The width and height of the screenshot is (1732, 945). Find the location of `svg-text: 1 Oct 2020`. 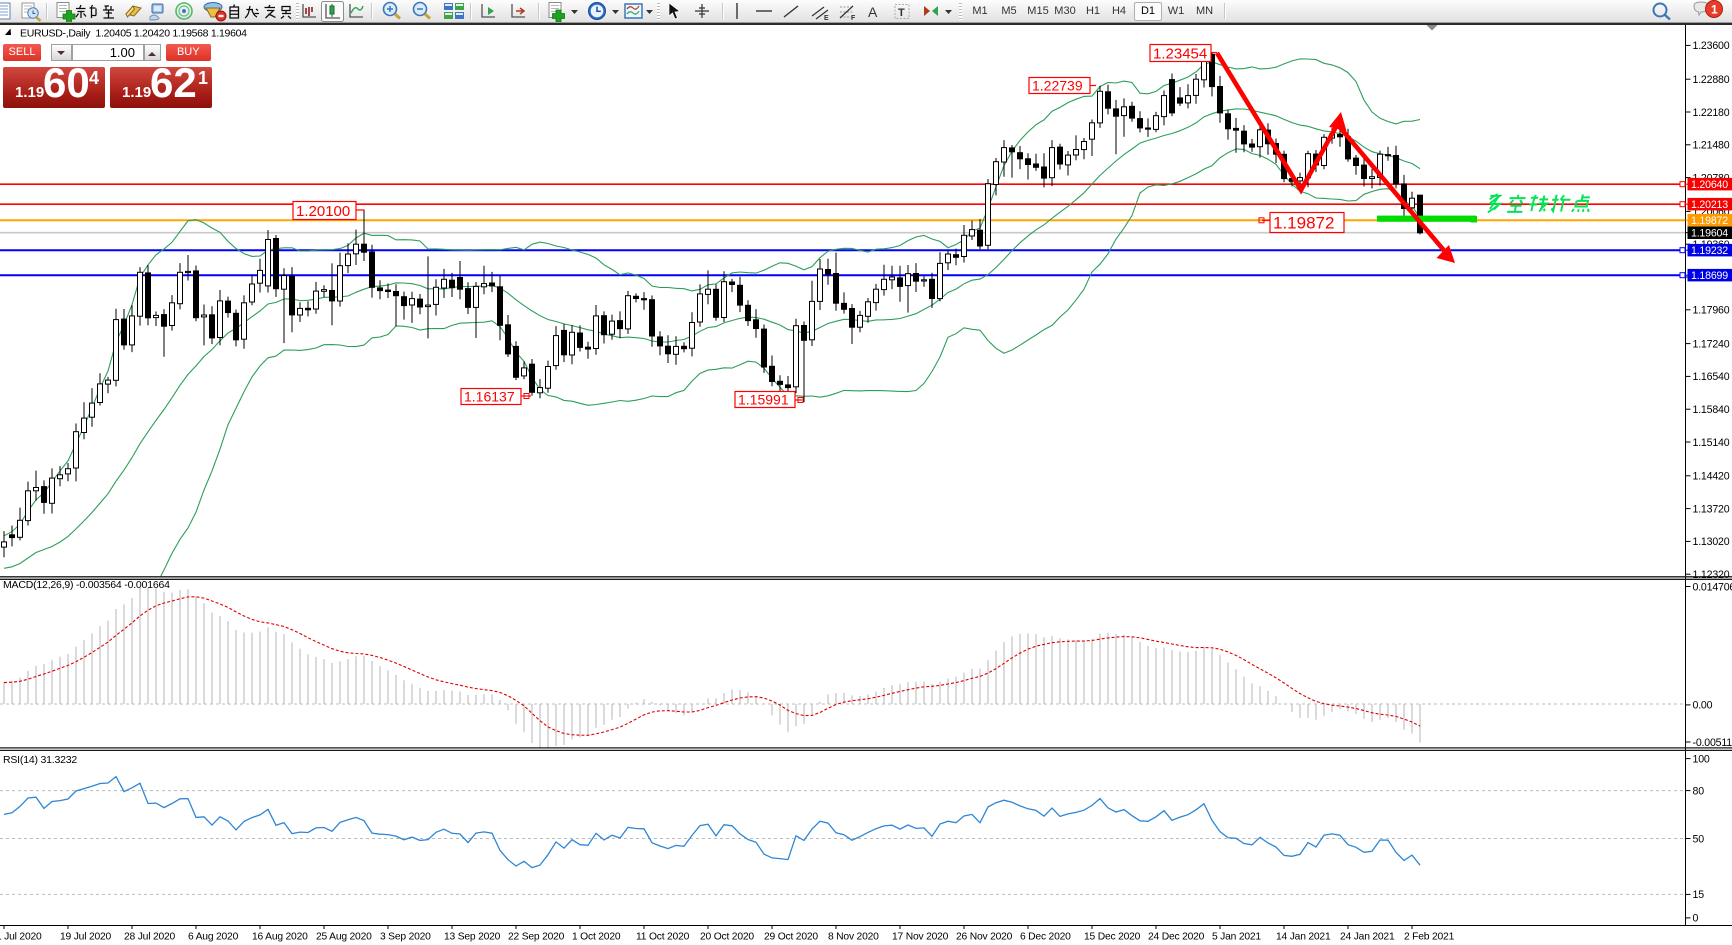

svg-text: 1 Oct 2020 is located at coordinates (596, 937).